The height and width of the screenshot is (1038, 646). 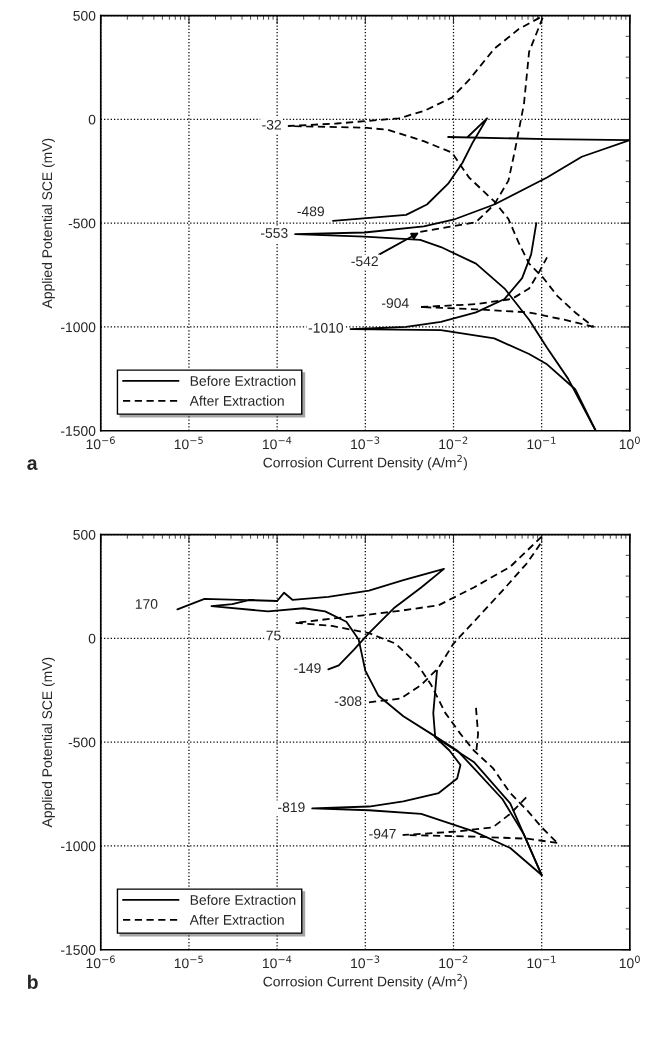 What do you see at coordinates (395, 303) in the screenshot?
I see `annotation: -904` at bounding box center [395, 303].